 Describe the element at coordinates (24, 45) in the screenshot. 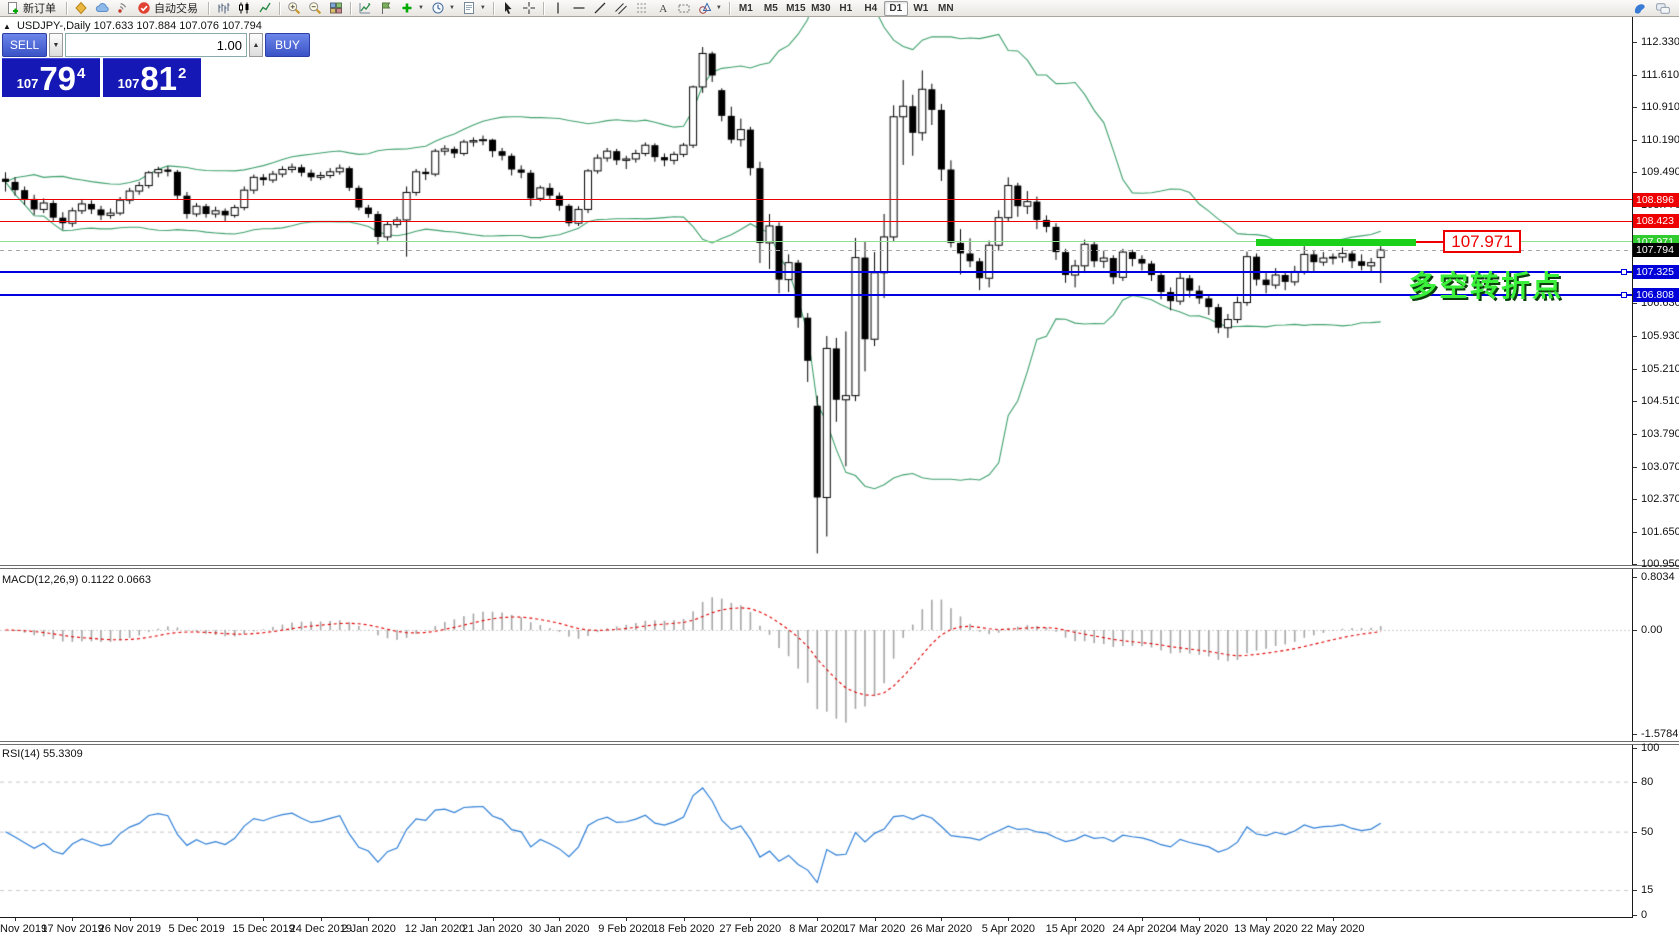

I see `sell-button: SELL` at that location.